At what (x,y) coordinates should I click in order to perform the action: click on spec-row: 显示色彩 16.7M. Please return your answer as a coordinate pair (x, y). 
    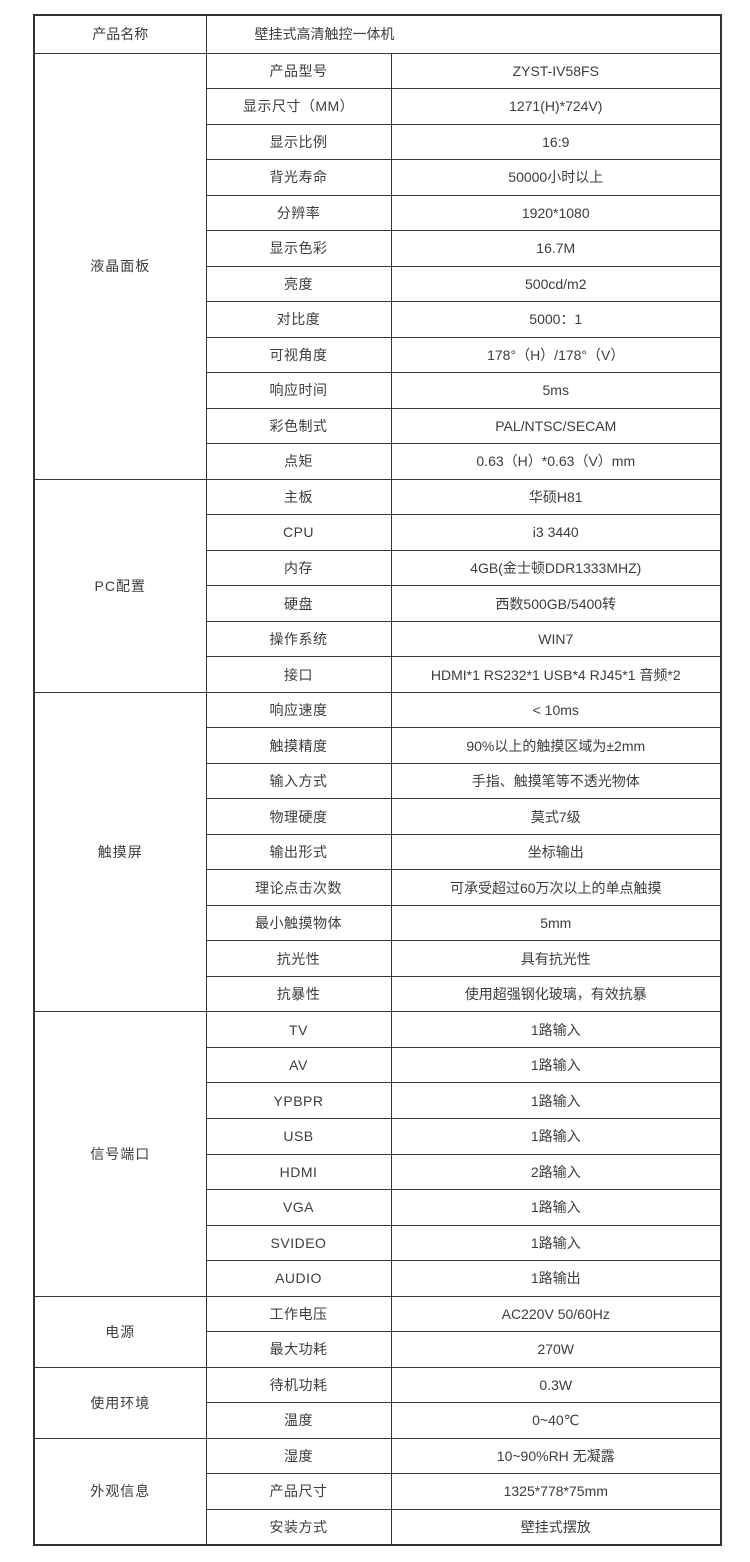
    Looking at the image, I should click on (378, 248).